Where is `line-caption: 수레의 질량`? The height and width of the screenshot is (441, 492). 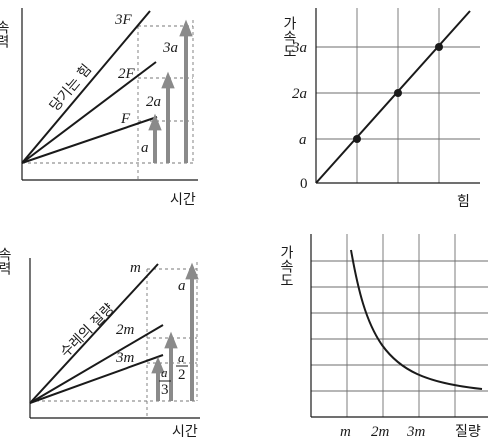
line-caption: 수레의 질량 is located at coordinates (88, 331).